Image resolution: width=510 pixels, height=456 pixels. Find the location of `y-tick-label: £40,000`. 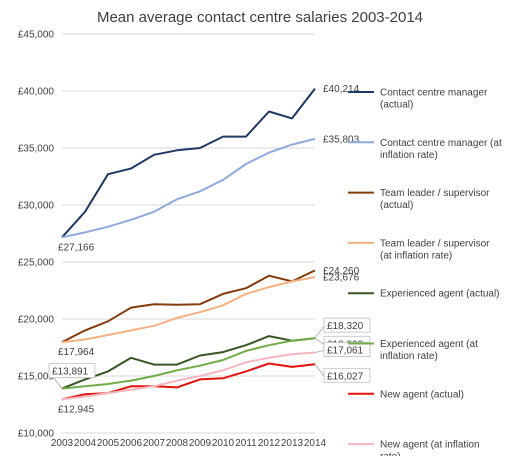

y-tick-label: £40,000 is located at coordinates (36, 92).